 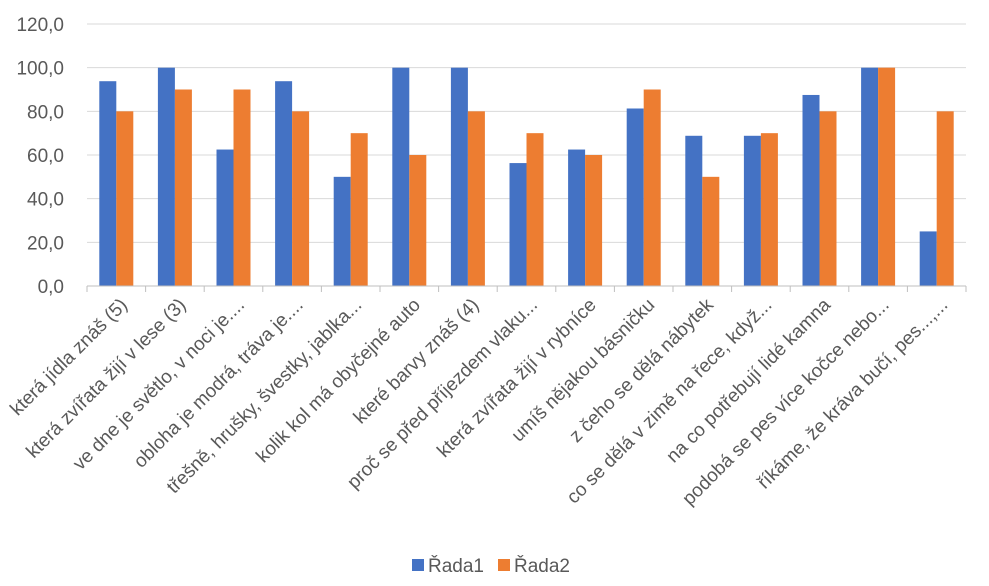 What do you see at coordinates (45, 112) in the screenshot?
I see `y-tick-label: 80,0` at bounding box center [45, 112].